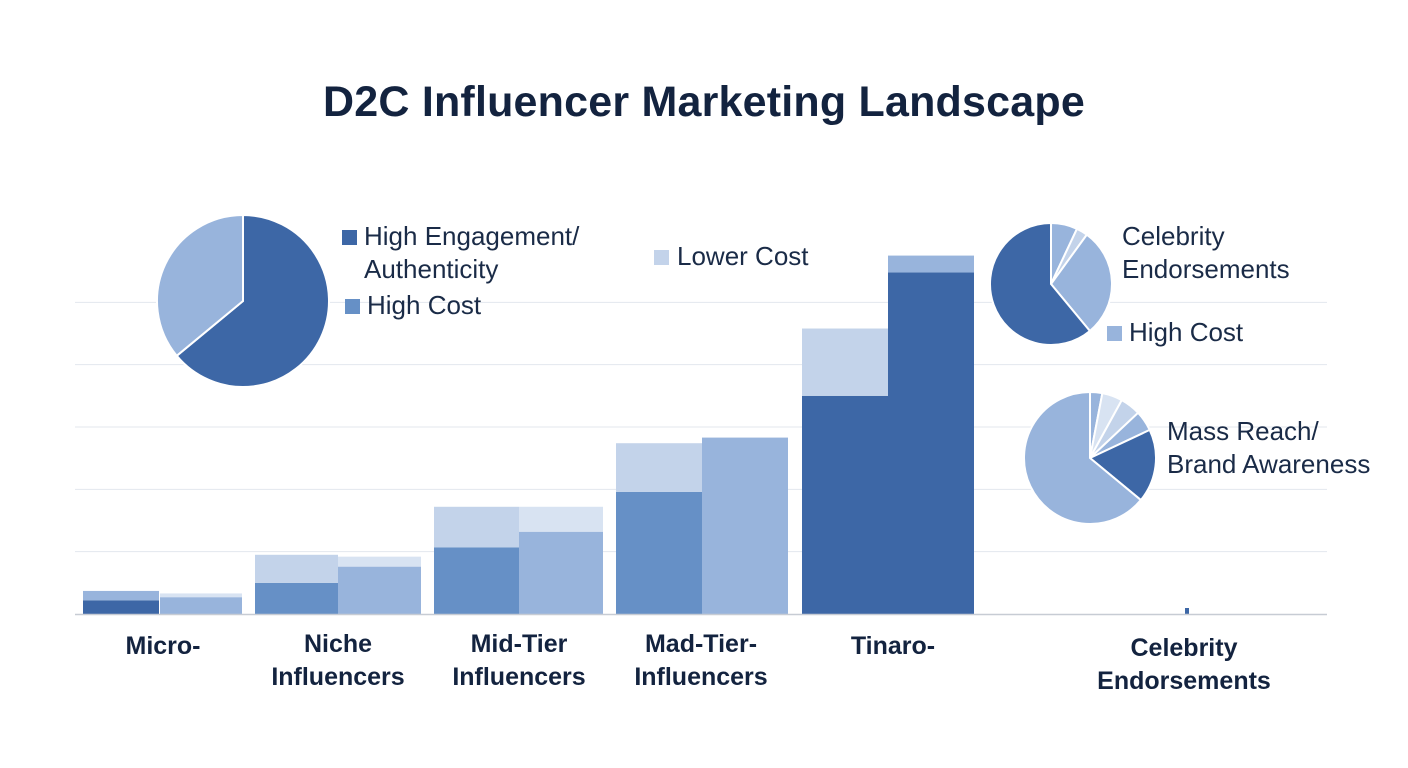 Image resolution: width=1408 pixels, height=768 pixels. What do you see at coordinates (1206, 252) in the screenshot?
I see `legend-label-celebrity: Celebrity Endorsements` at bounding box center [1206, 252].